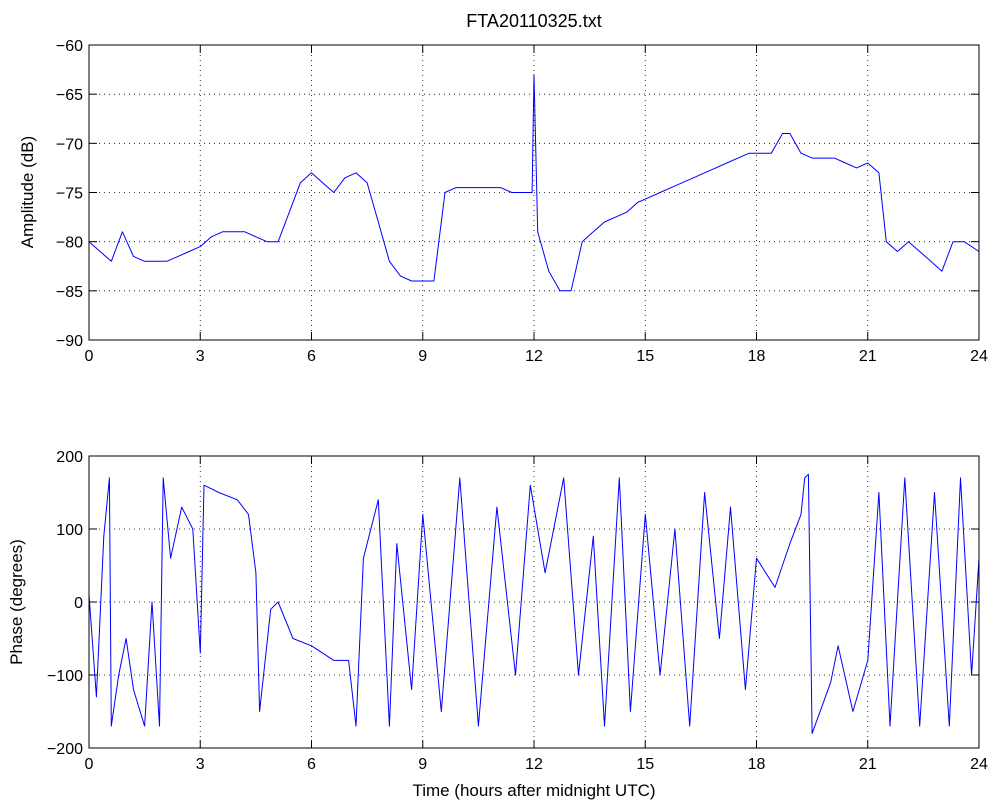  I want to click on phase-x-tick-label: 21, so click(868, 764).